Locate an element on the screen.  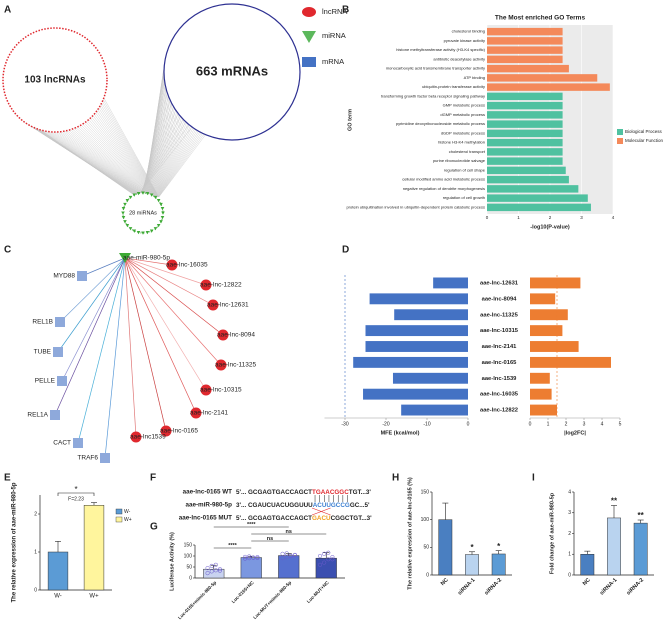
legend-label: Biological Process is located at coordinates (644, 131).